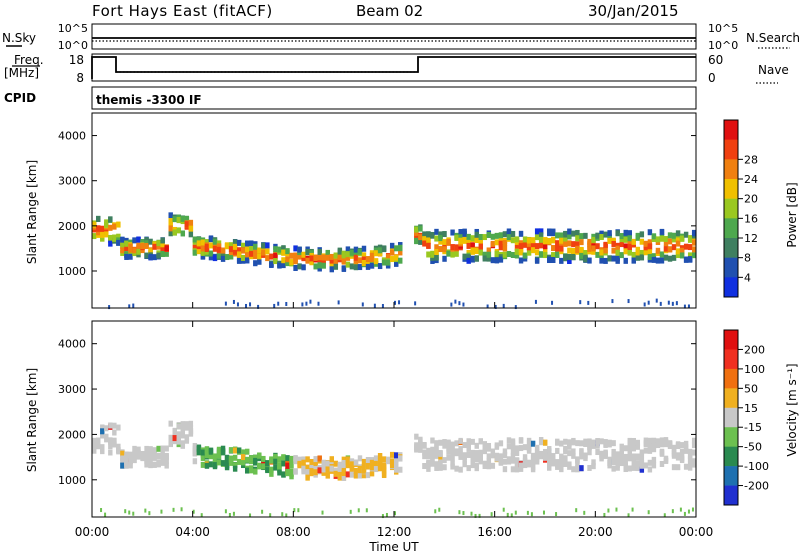  Describe the element at coordinates (73, 28) in the screenshot. I see `noise-left-tick-top: 10^5` at that location.